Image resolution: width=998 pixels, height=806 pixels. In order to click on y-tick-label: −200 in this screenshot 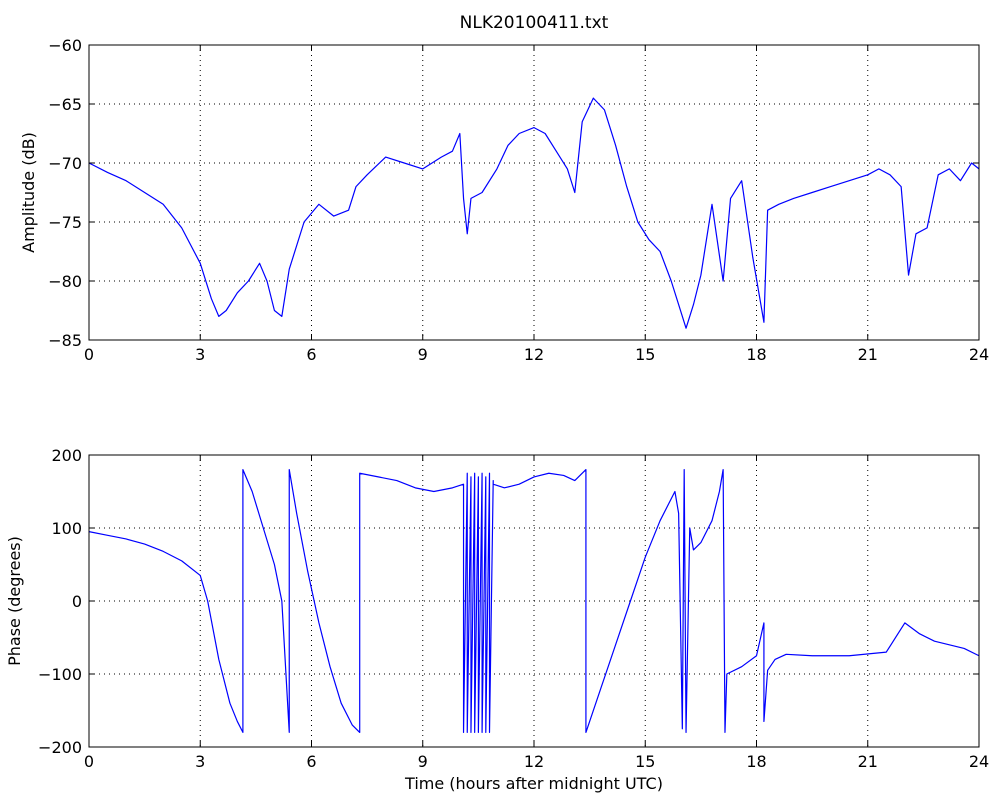, I will do `click(60, 747)`.